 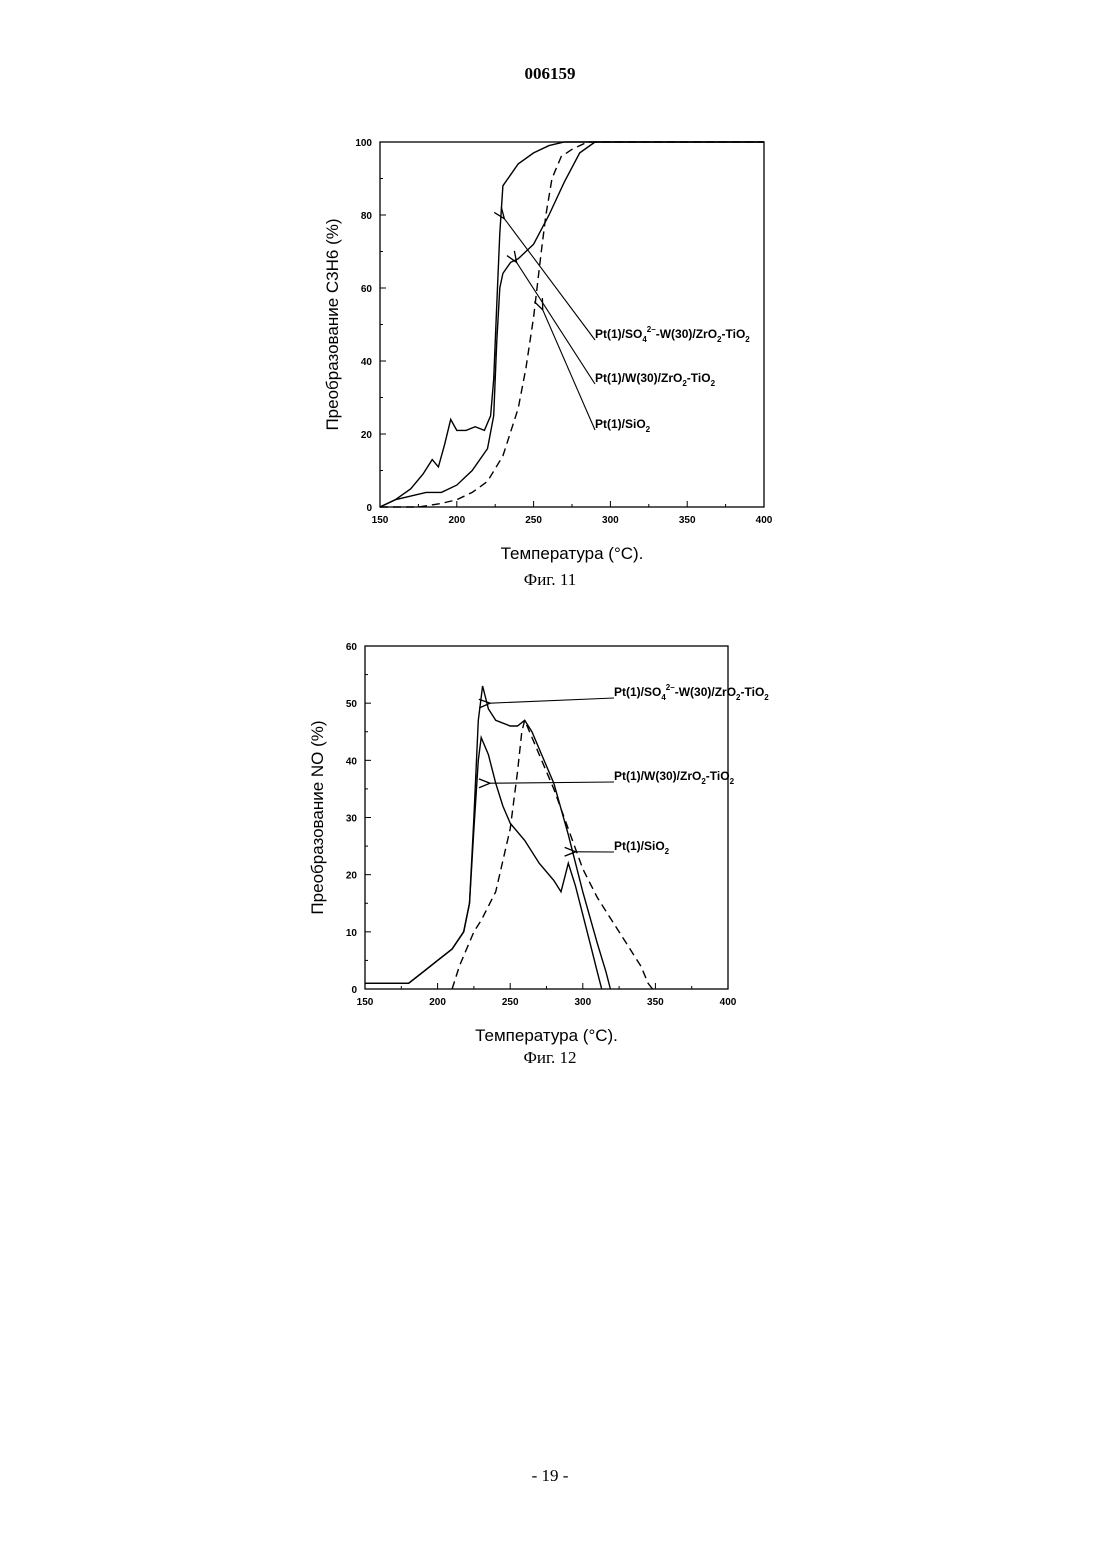 What do you see at coordinates (550, 1058) in the screenshot?
I see `figure-12-caption: Фиг. 12` at bounding box center [550, 1058].